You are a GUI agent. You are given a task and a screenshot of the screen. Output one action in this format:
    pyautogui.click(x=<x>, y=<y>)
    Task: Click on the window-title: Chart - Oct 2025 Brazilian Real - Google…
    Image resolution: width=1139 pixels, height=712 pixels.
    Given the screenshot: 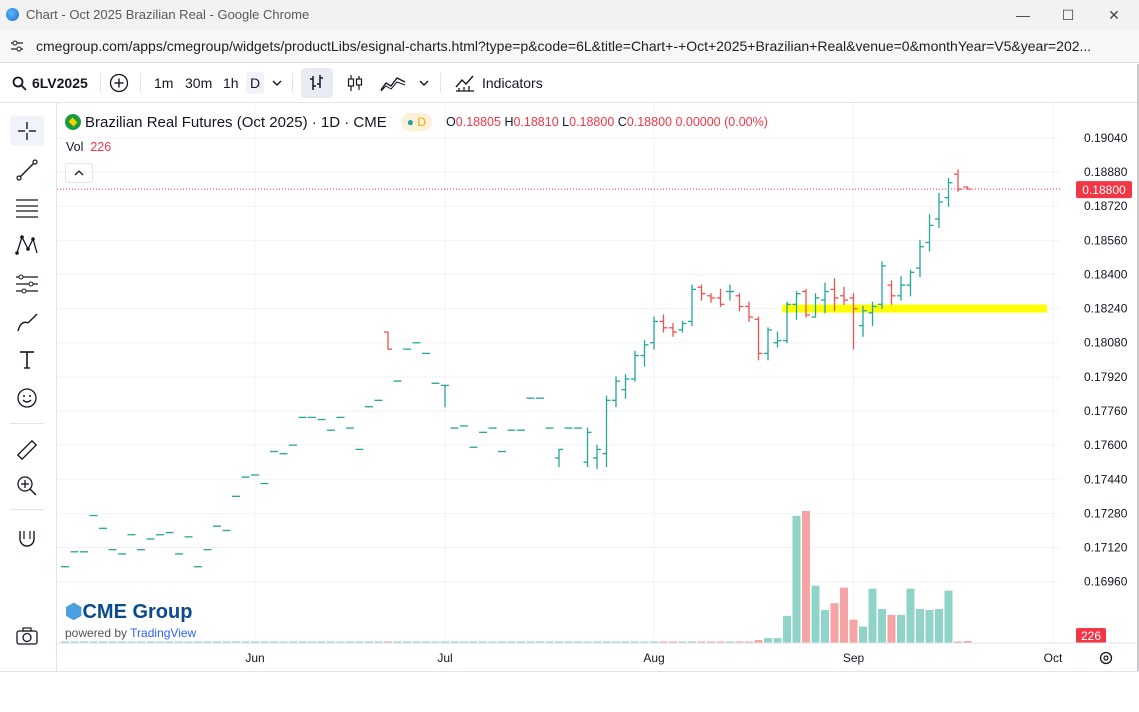 What is the action you would take?
    pyautogui.click(x=168, y=14)
    